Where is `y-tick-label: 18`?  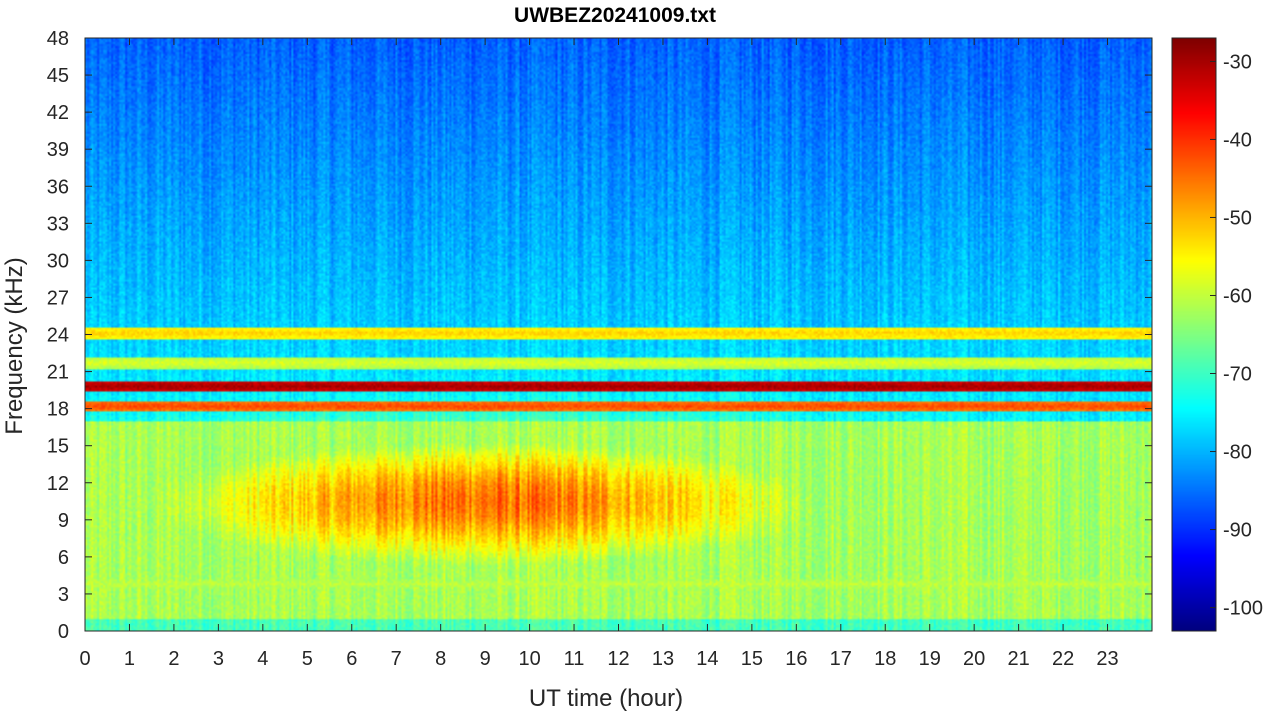 y-tick-label: 18 is located at coordinates (58, 410).